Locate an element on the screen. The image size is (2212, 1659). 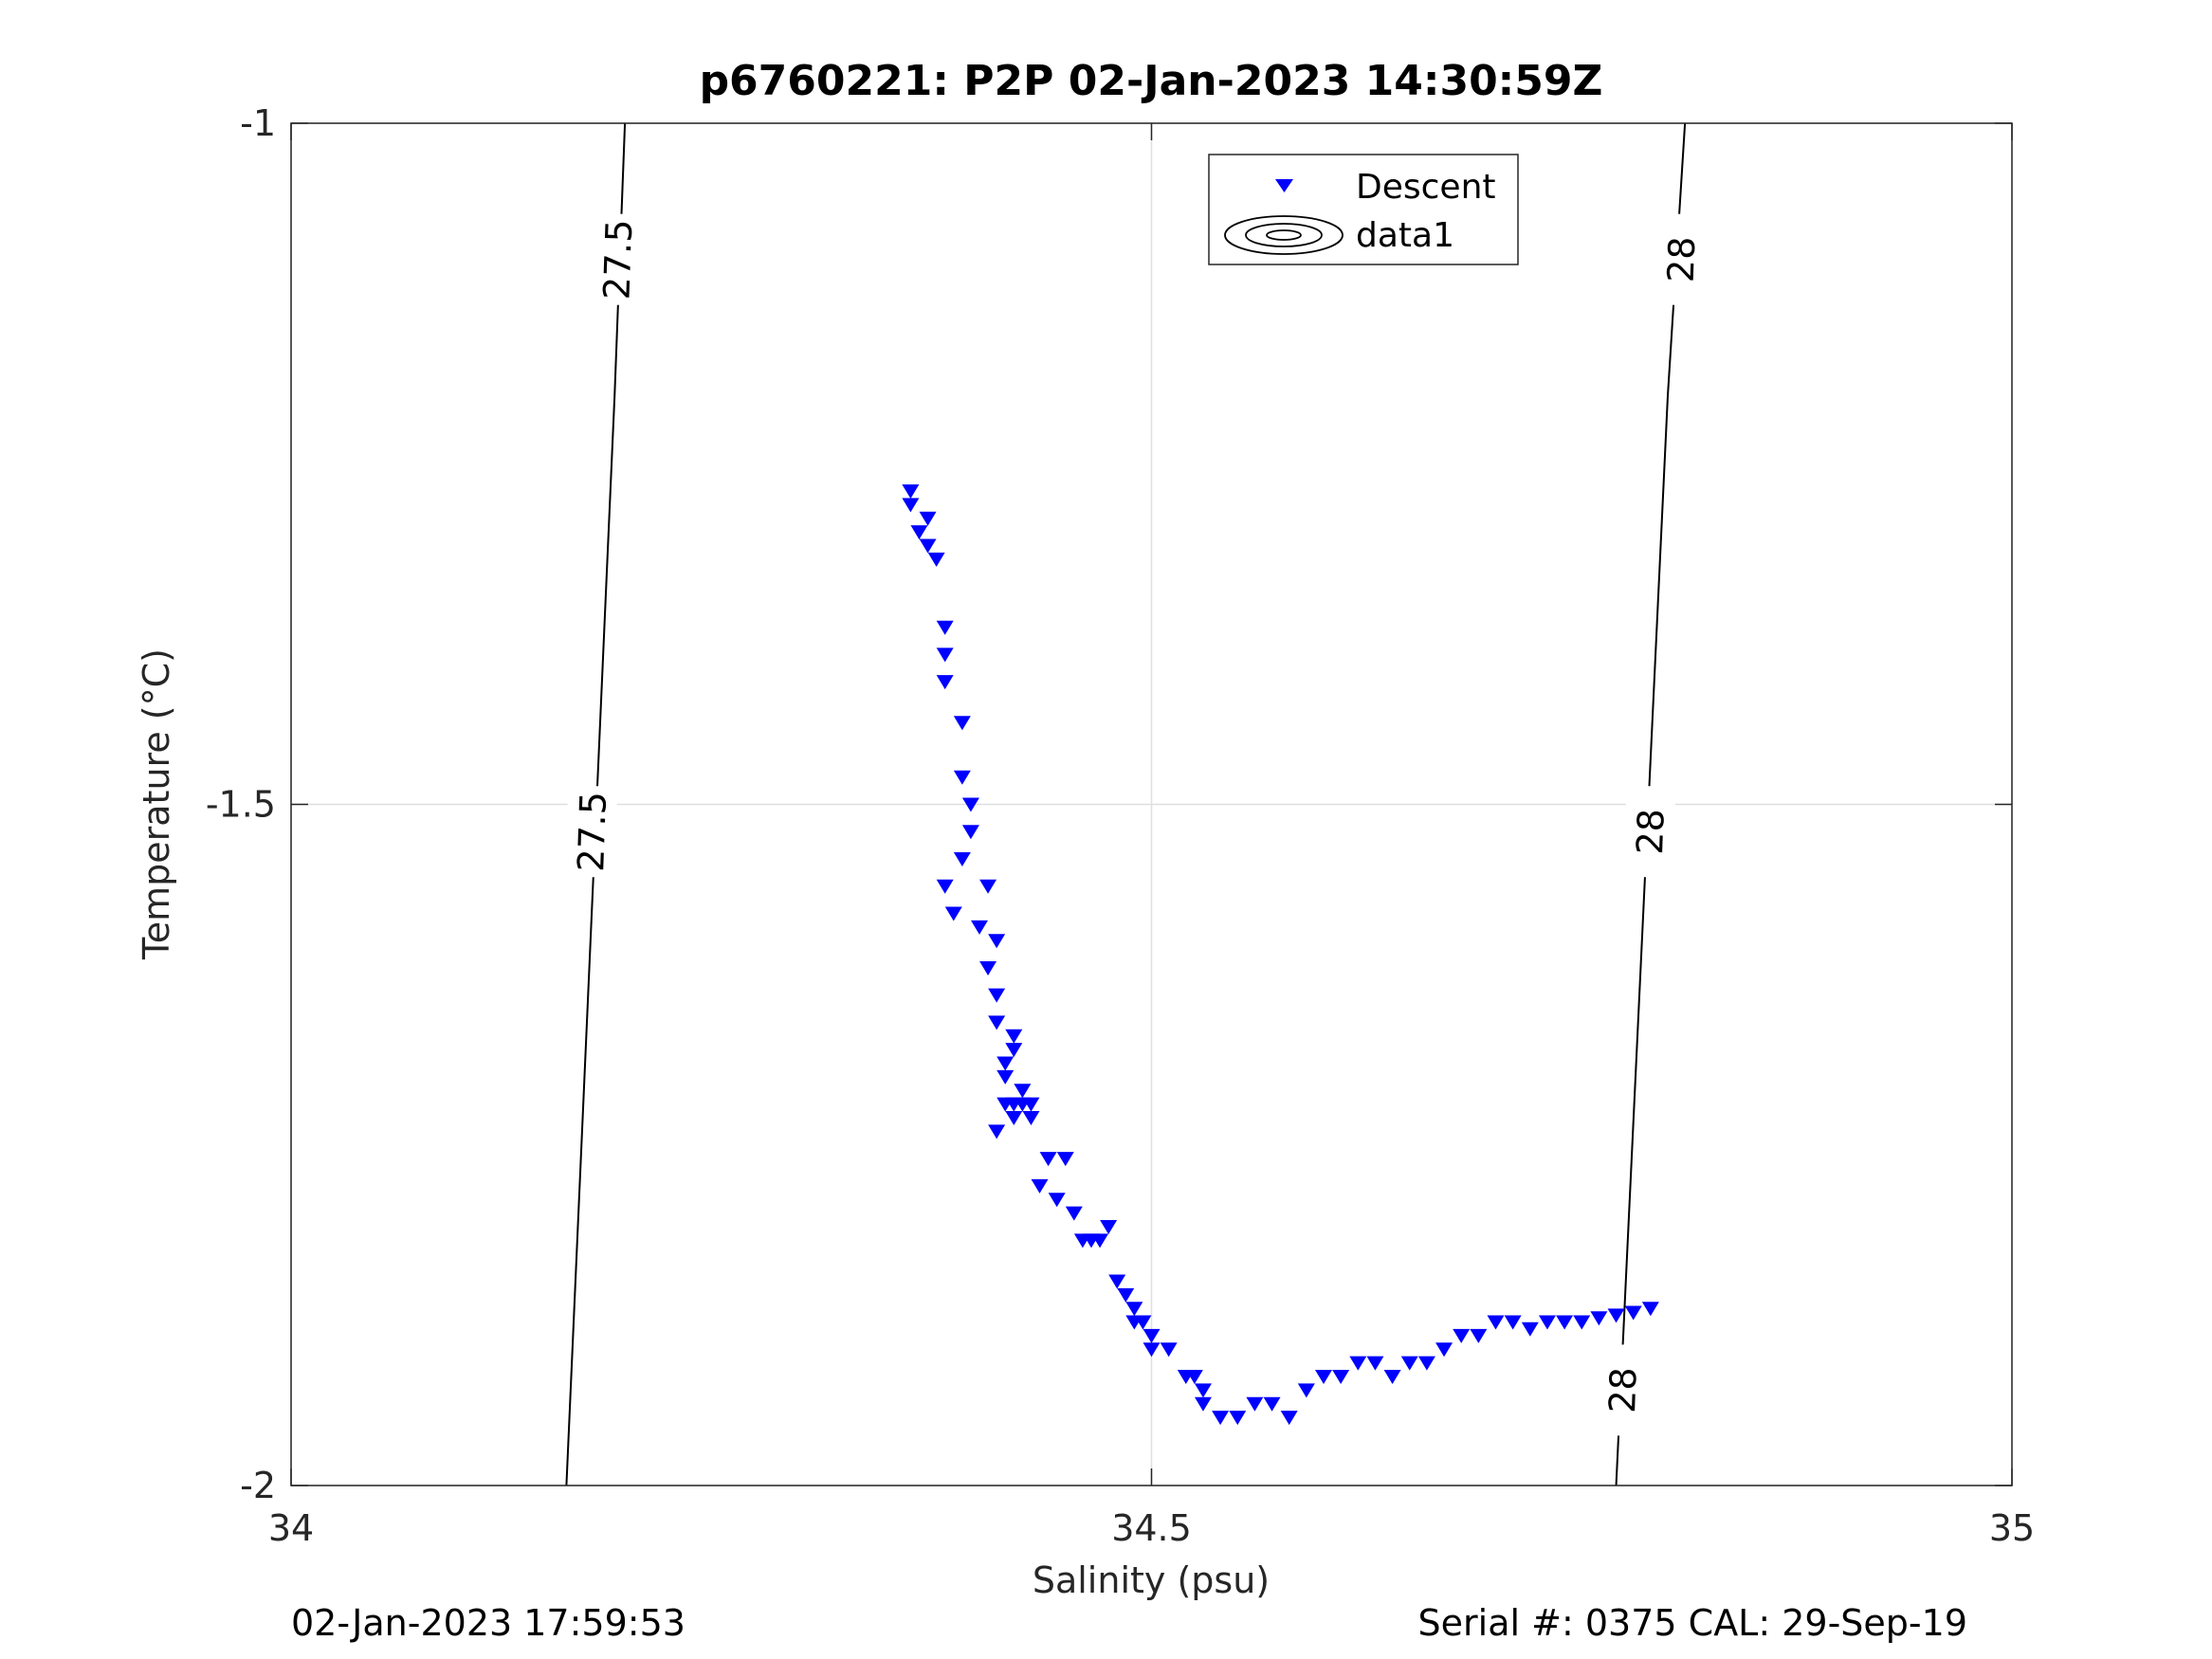
x-tick-label: 34 is located at coordinates (291, 1528).